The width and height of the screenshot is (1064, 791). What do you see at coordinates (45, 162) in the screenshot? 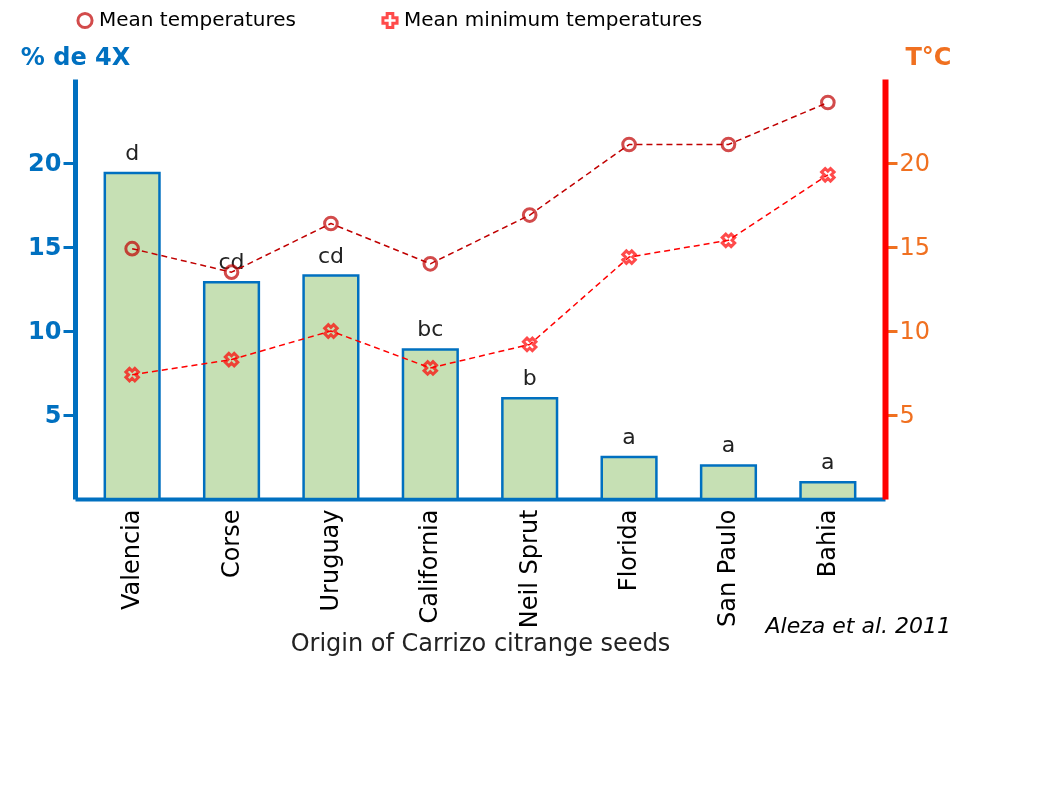
I see `y-tick-label: 20` at bounding box center [45, 162].